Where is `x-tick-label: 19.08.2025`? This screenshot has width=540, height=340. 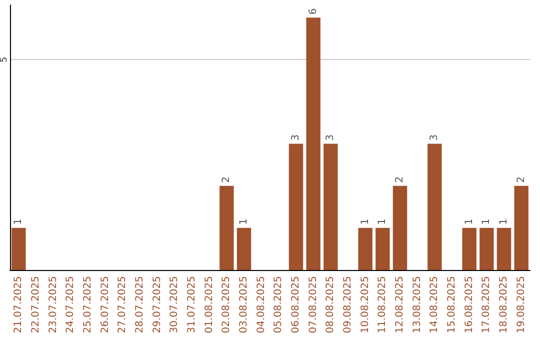
x-tick-label: 19.08.2025 is located at coordinates (521, 305).